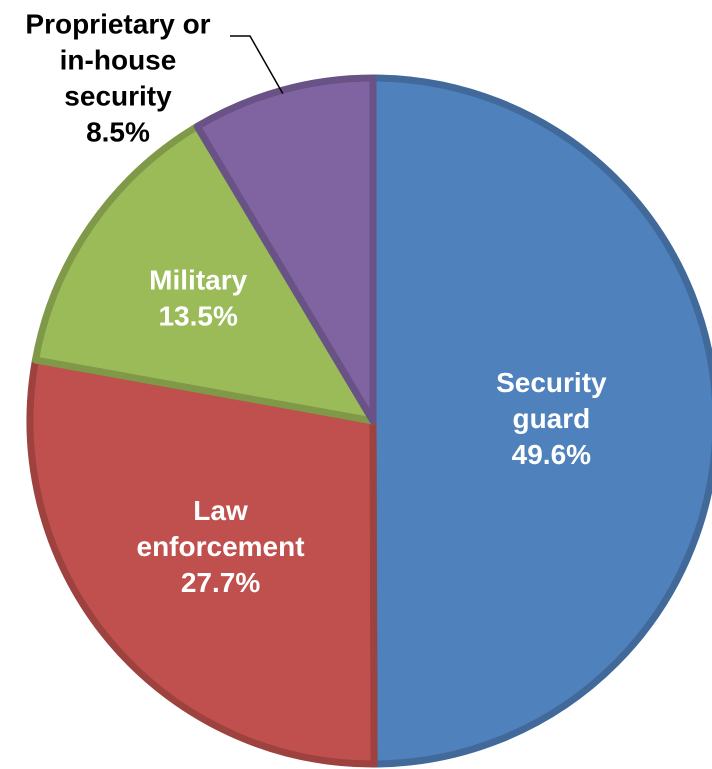  I want to click on slice-name-label: Law, so click(220, 510).